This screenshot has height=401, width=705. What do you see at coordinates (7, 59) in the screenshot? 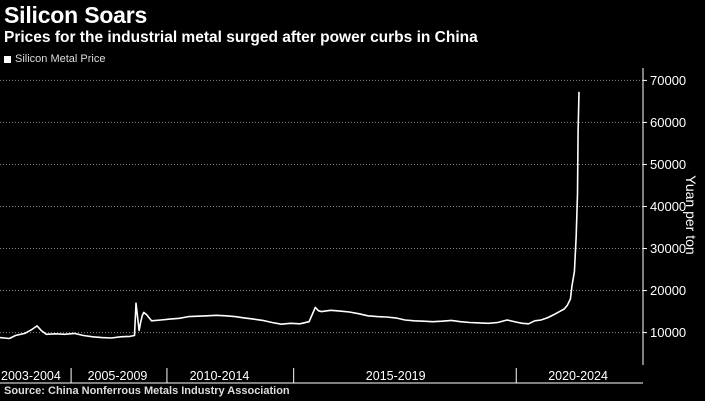
I see `legend-swatch` at bounding box center [7, 59].